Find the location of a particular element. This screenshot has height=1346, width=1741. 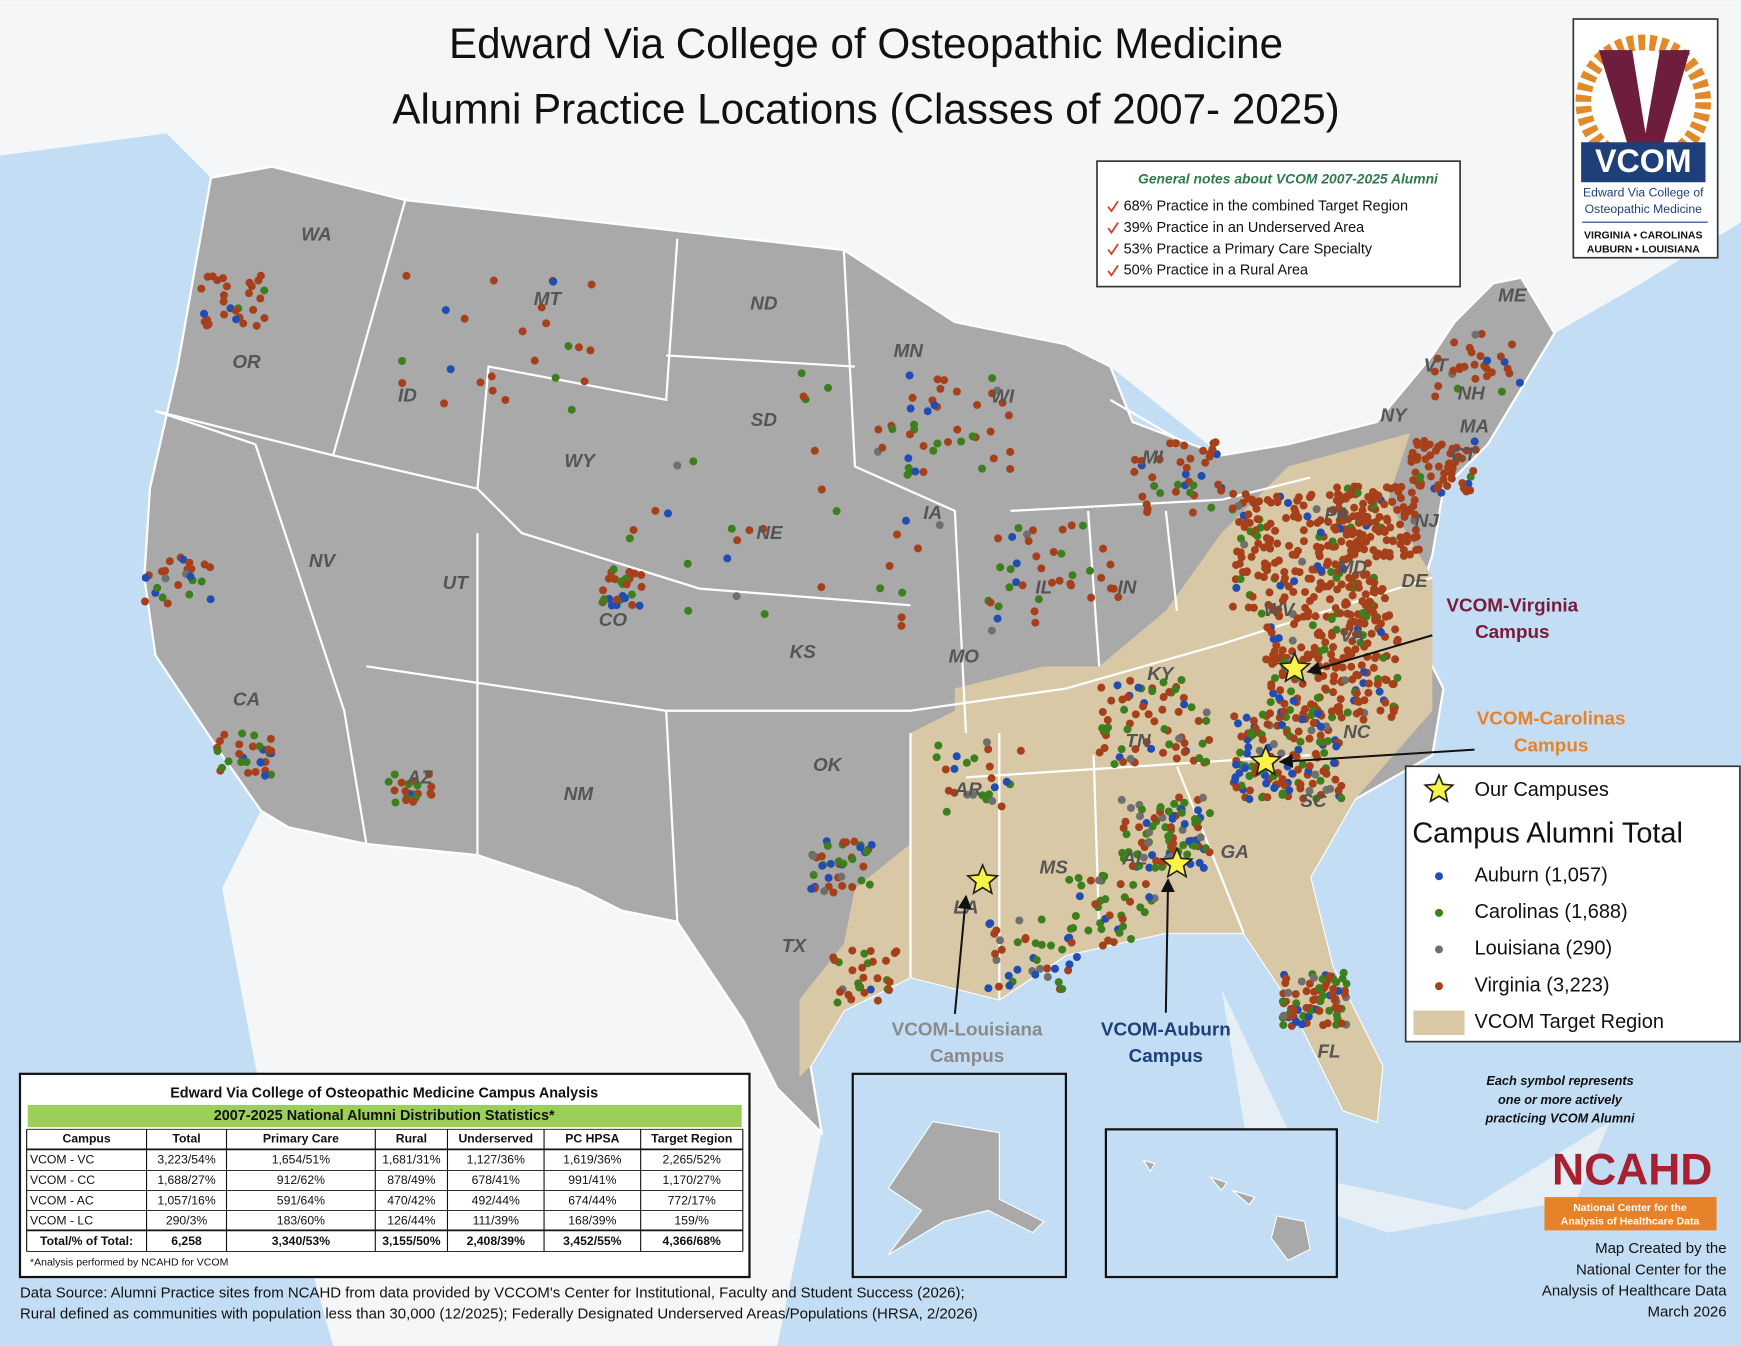

state-label: WI is located at coordinates (1003, 396).